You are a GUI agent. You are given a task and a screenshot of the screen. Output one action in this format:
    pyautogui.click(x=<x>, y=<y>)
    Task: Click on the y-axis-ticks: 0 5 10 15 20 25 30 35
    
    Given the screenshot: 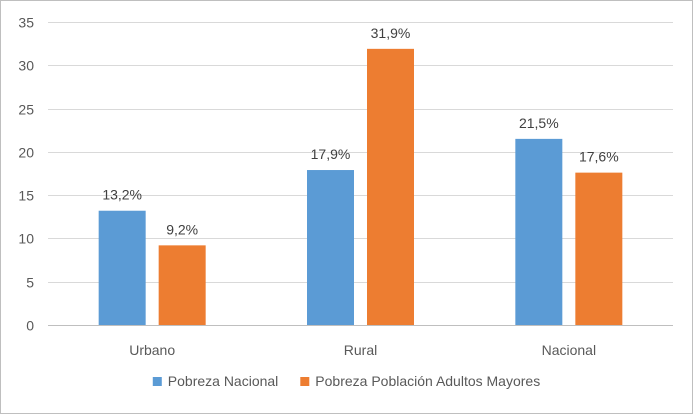 What is the action you would take?
    pyautogui.click(x=26, y=174)
    